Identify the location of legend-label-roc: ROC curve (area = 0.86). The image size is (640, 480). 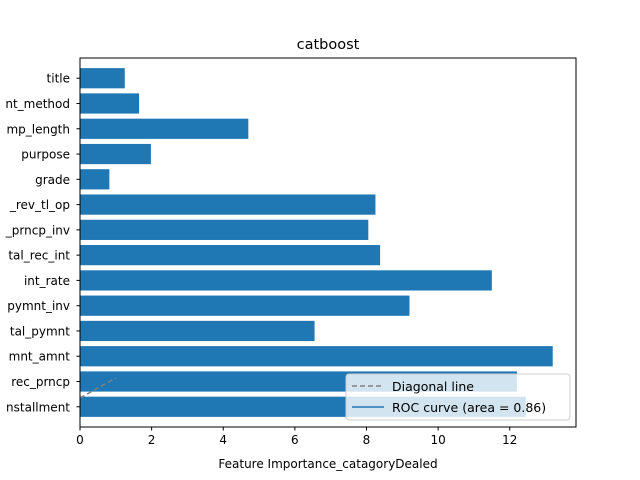
(469, 407).